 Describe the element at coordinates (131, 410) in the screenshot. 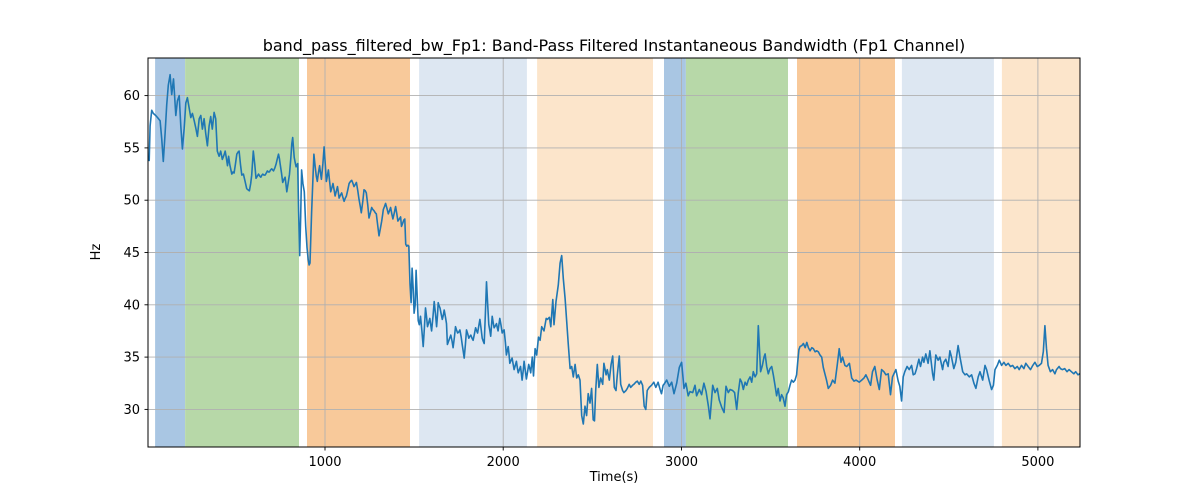

I see `y-tick-label: 30` at that location.